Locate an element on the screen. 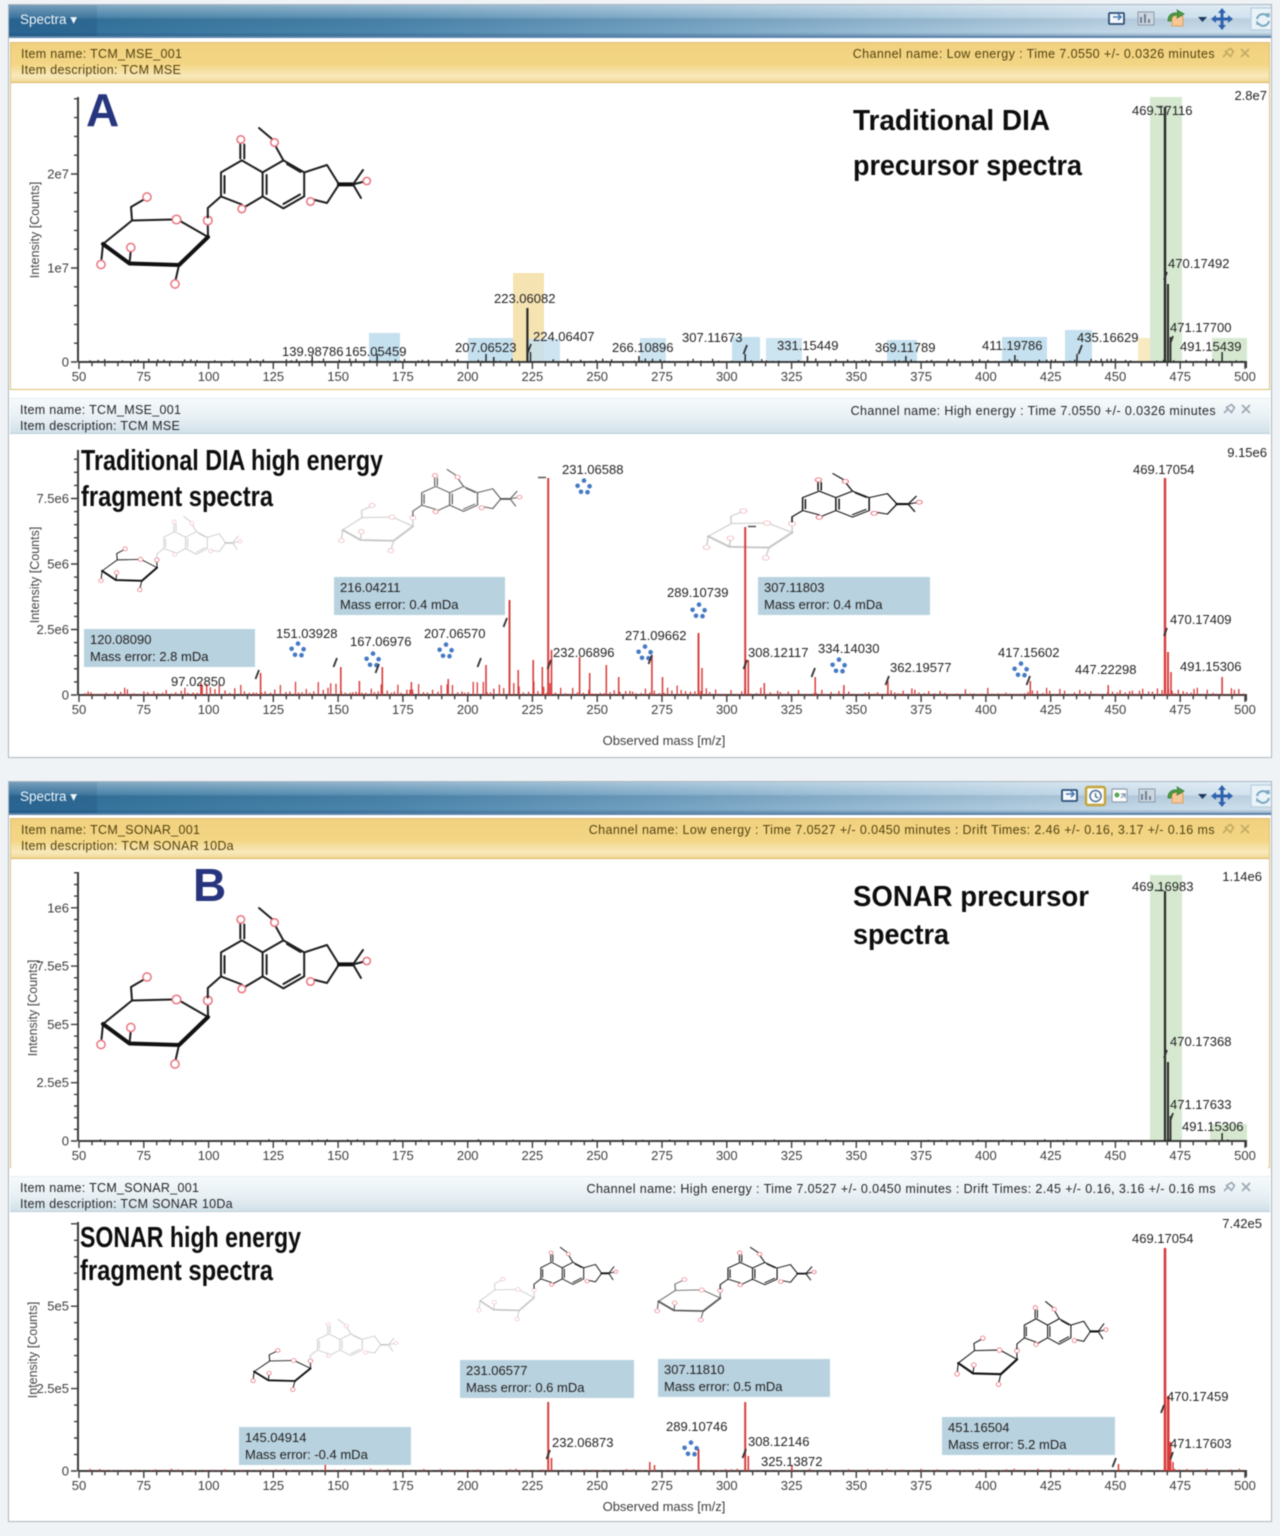 Image resolution: width=1280 pixels, height=1536 pixels. svg-text: SONAR precursor is located at coordinates (971, 897).